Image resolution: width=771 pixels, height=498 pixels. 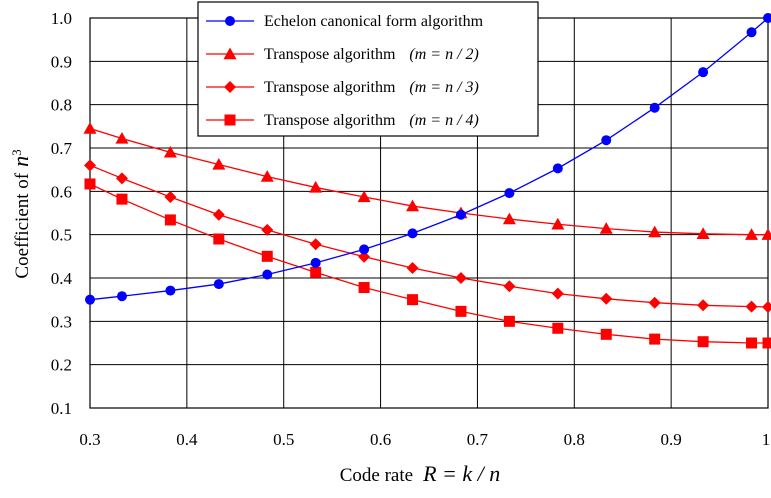 What do you see at coordinates (61, 408) in the screenshot?
I see `y-tick-label: 0.1` at bounding box center [61, 408].